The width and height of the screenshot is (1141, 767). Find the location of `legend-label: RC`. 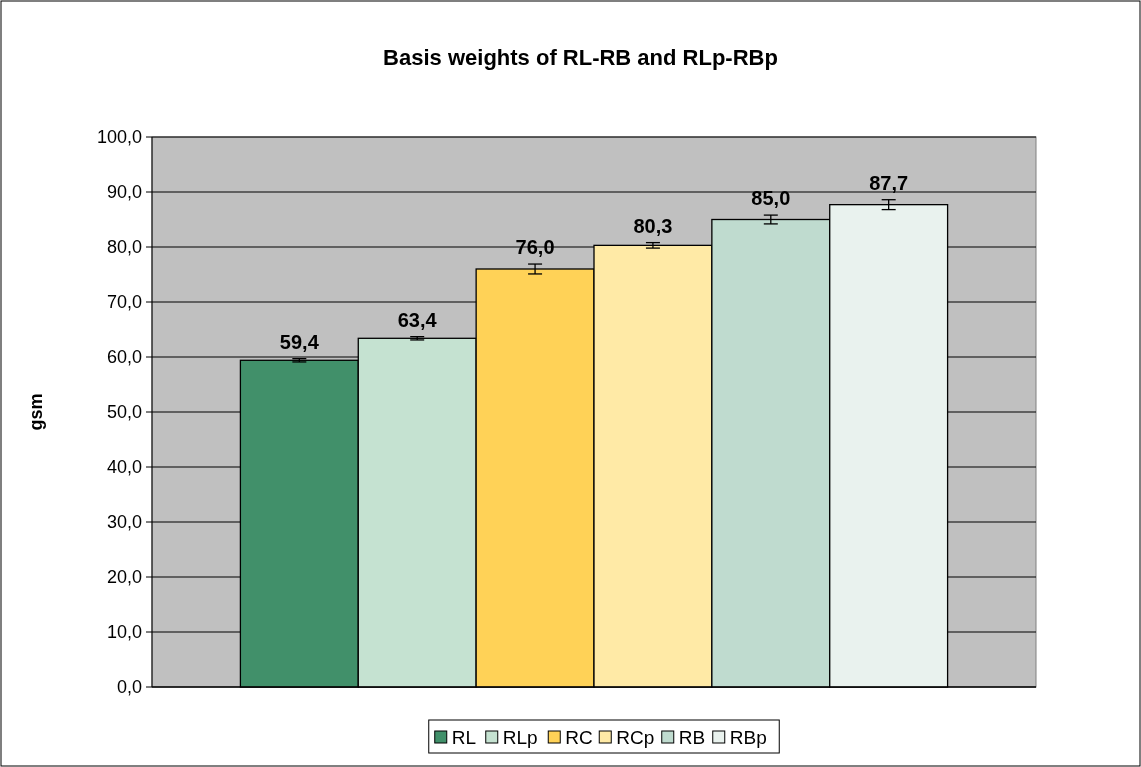

legend-label: RC is located at coordinates (579, 737).